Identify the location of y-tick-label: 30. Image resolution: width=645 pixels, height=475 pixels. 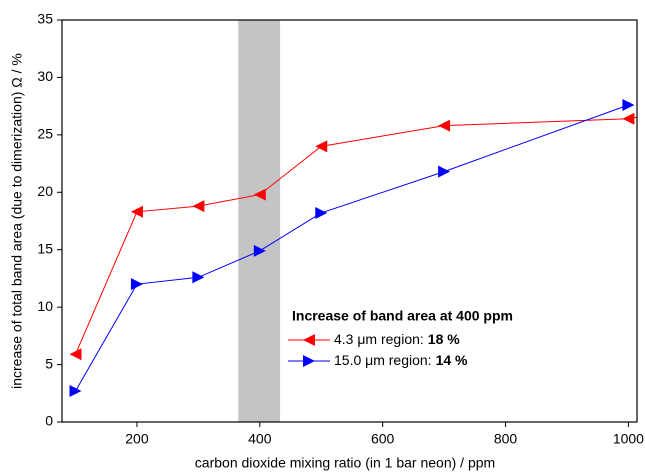
(45, 76).